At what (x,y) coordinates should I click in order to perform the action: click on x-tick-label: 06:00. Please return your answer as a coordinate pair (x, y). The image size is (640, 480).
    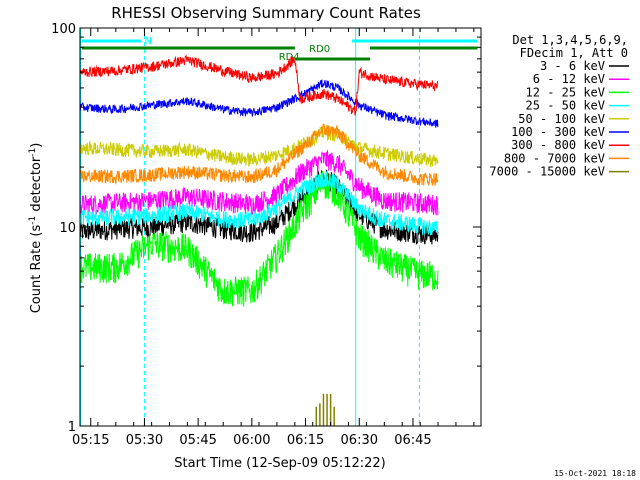
    Looking at the image, I should click on (251, 440).